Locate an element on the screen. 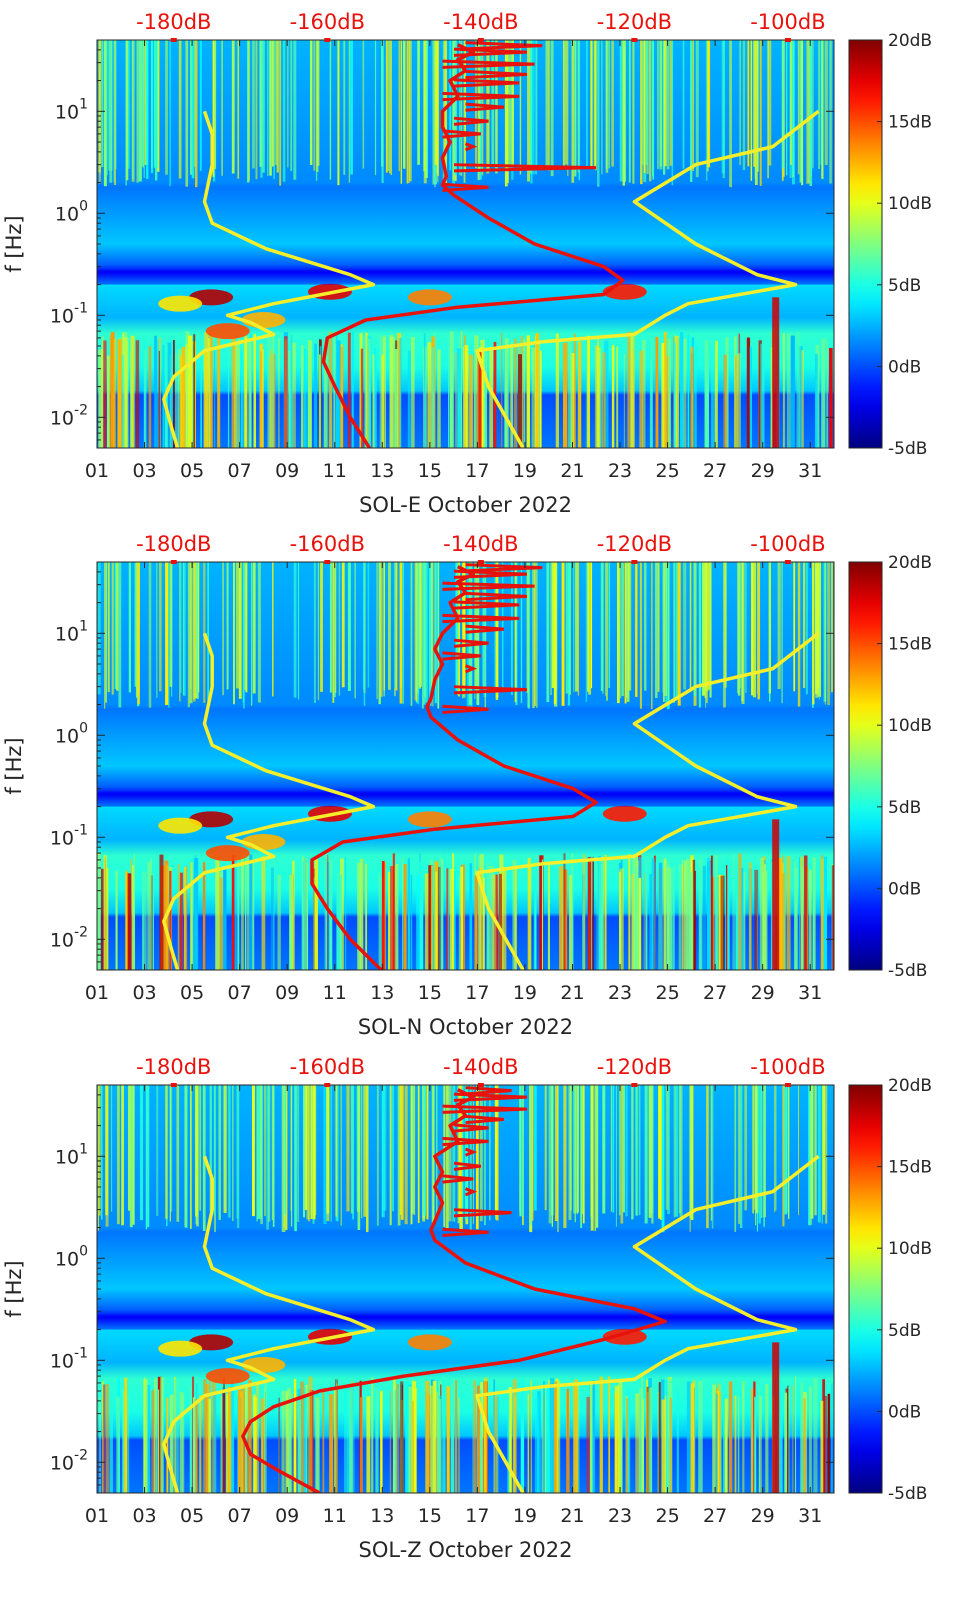 The width and height of the screenshot is (962, 1599). y-tick-label: 10⁰ is located at coordinates (71, 211).